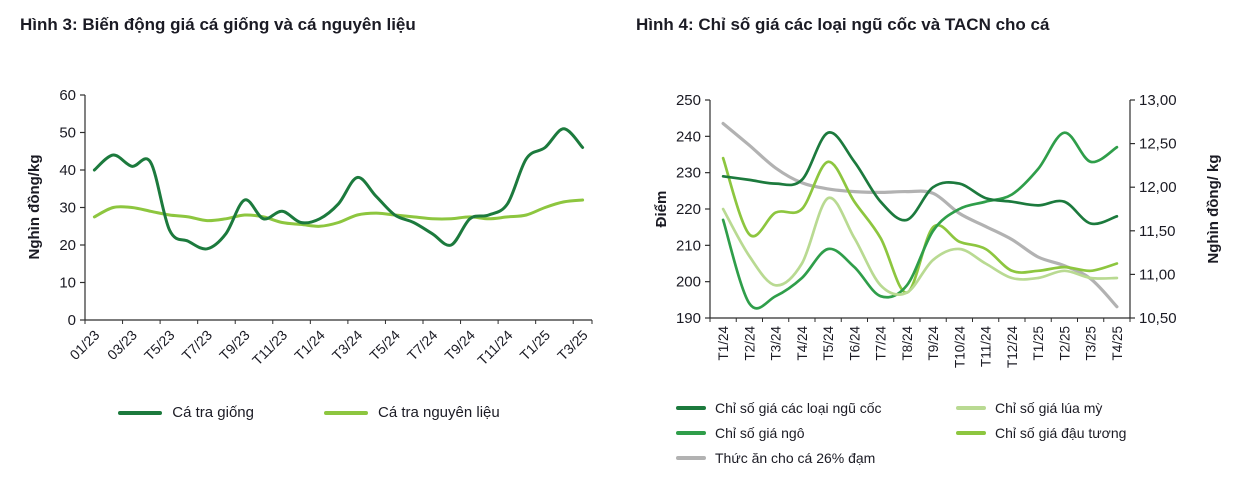  What do you see at coordinates (67, 95) in the screenshot?
I see `y-axis-tick-label: 60` at bounding box center [67, 95].